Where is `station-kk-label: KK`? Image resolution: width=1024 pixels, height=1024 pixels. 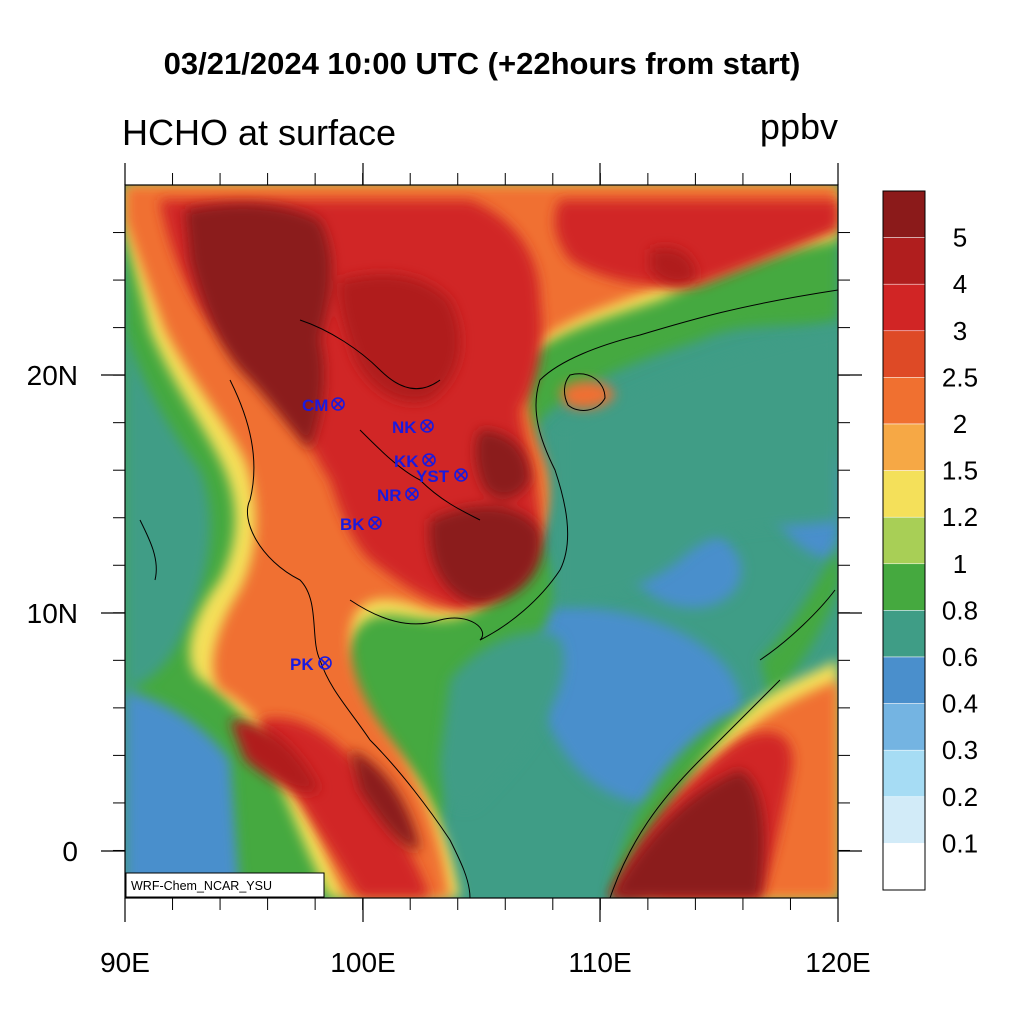
station-kk-label: KK is located at coordinates (406, 461).